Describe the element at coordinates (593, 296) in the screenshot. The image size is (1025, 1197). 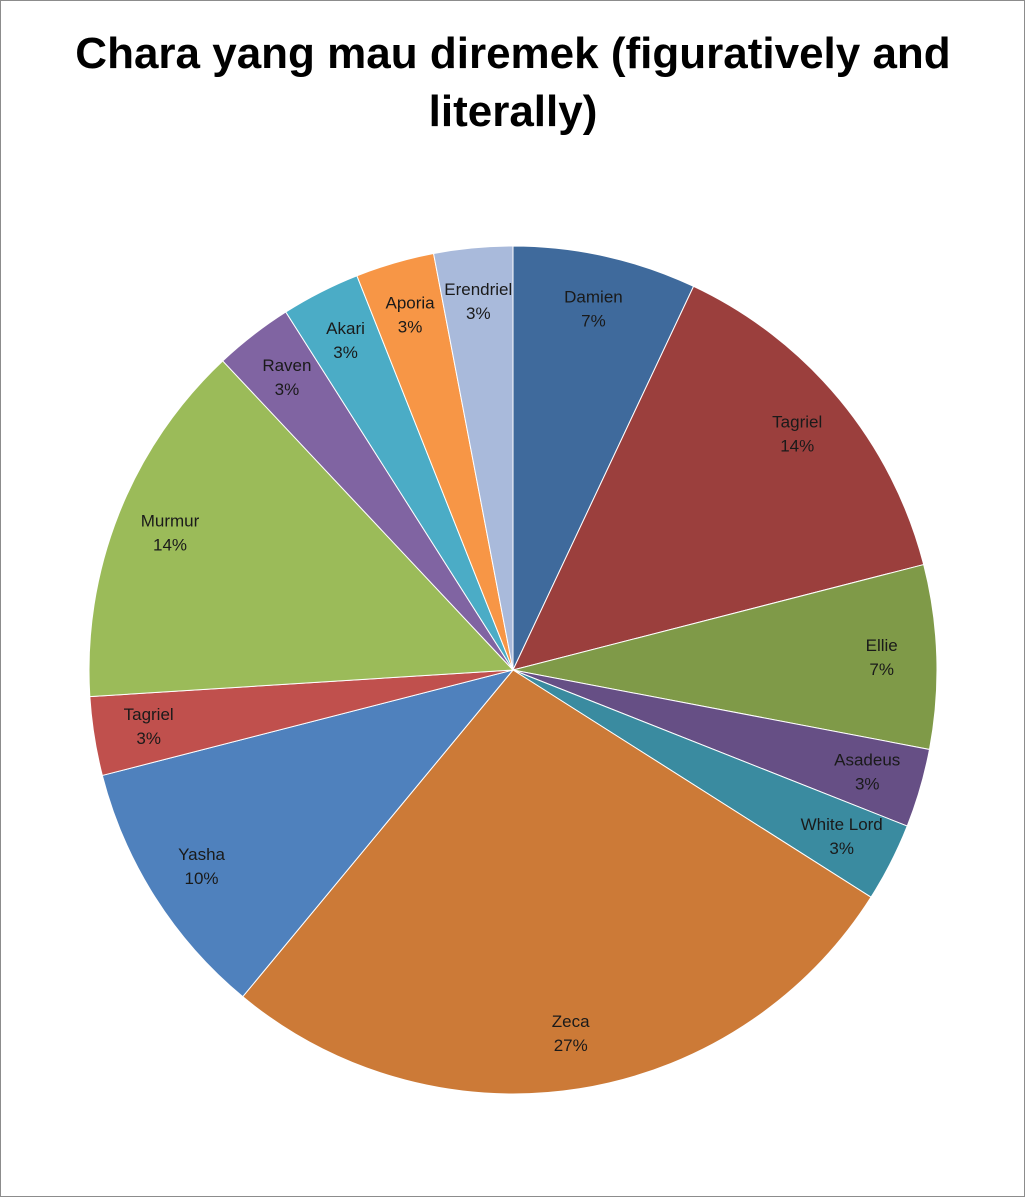
I see `slice-label: Damien` at that location.